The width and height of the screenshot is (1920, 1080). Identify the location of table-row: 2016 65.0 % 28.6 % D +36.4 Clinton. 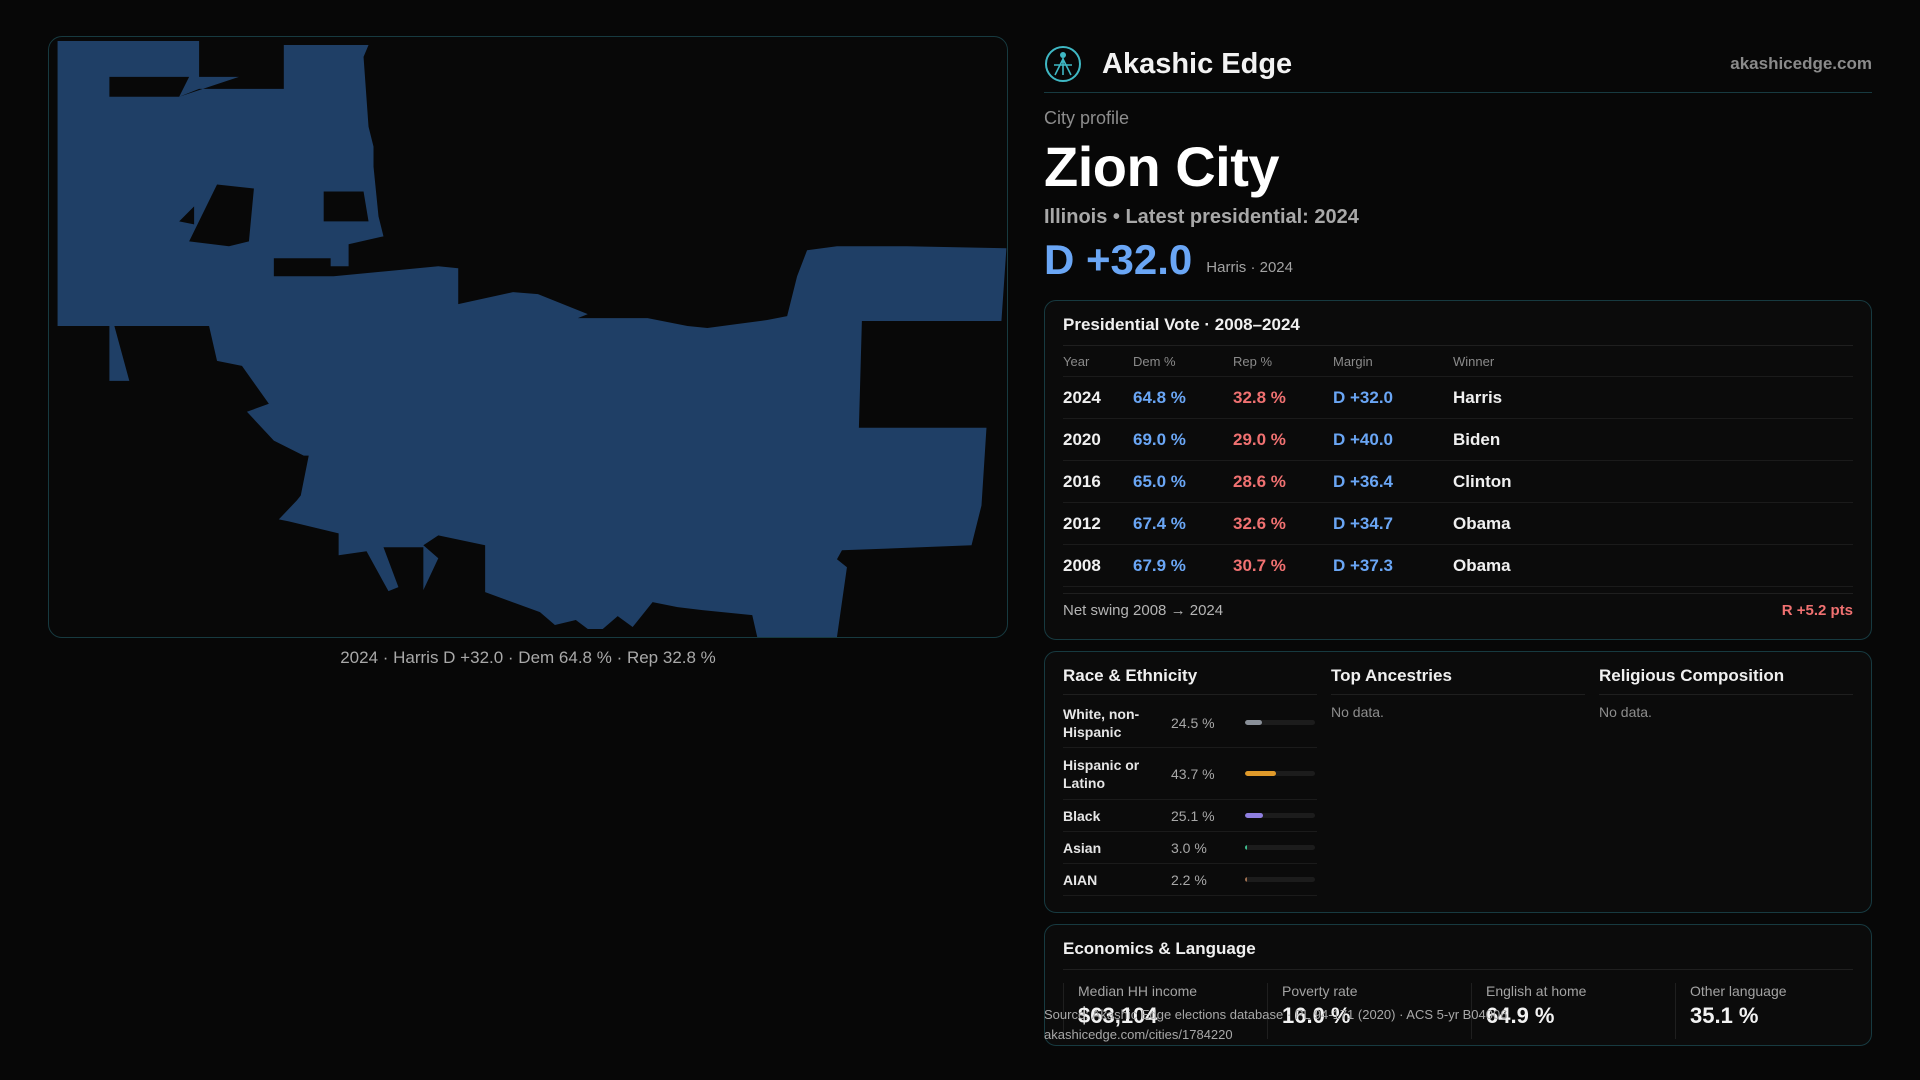
(1458, 482).